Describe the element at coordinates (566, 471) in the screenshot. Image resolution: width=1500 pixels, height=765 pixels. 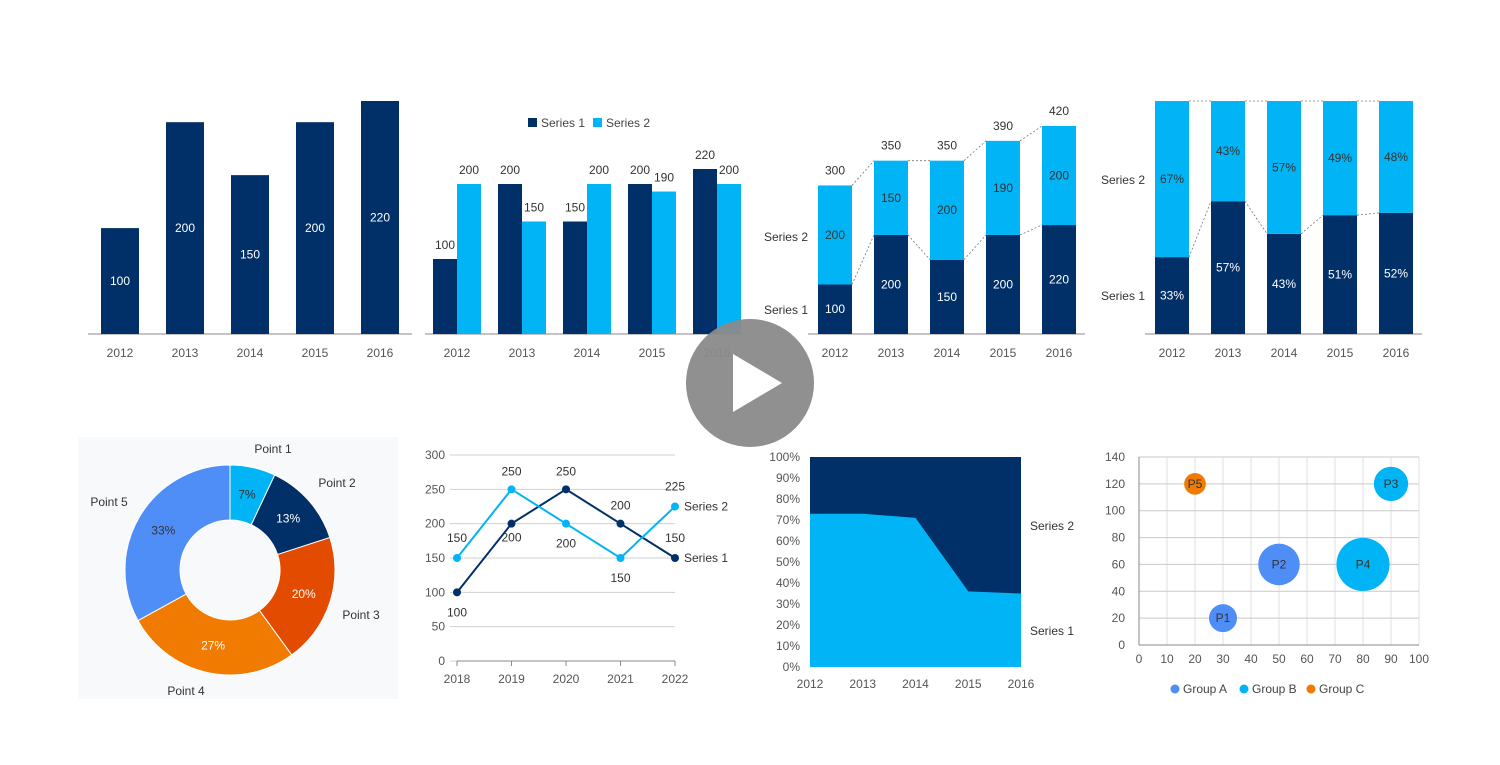
I see `data-label: 250` at that location.